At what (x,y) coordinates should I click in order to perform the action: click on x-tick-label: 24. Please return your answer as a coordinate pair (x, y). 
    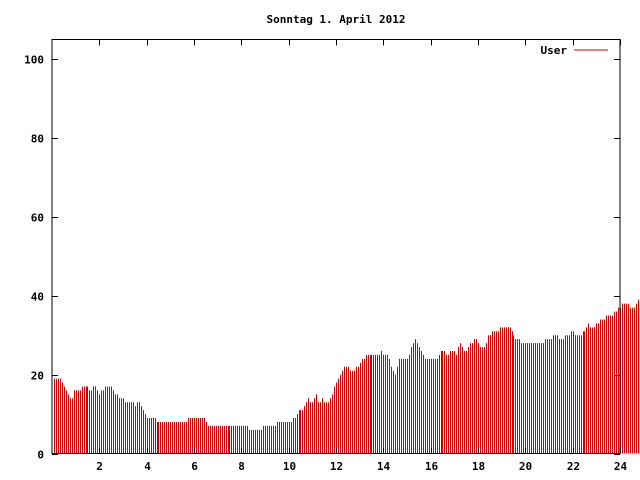
    Looking at the image, I should click on (621, 466).